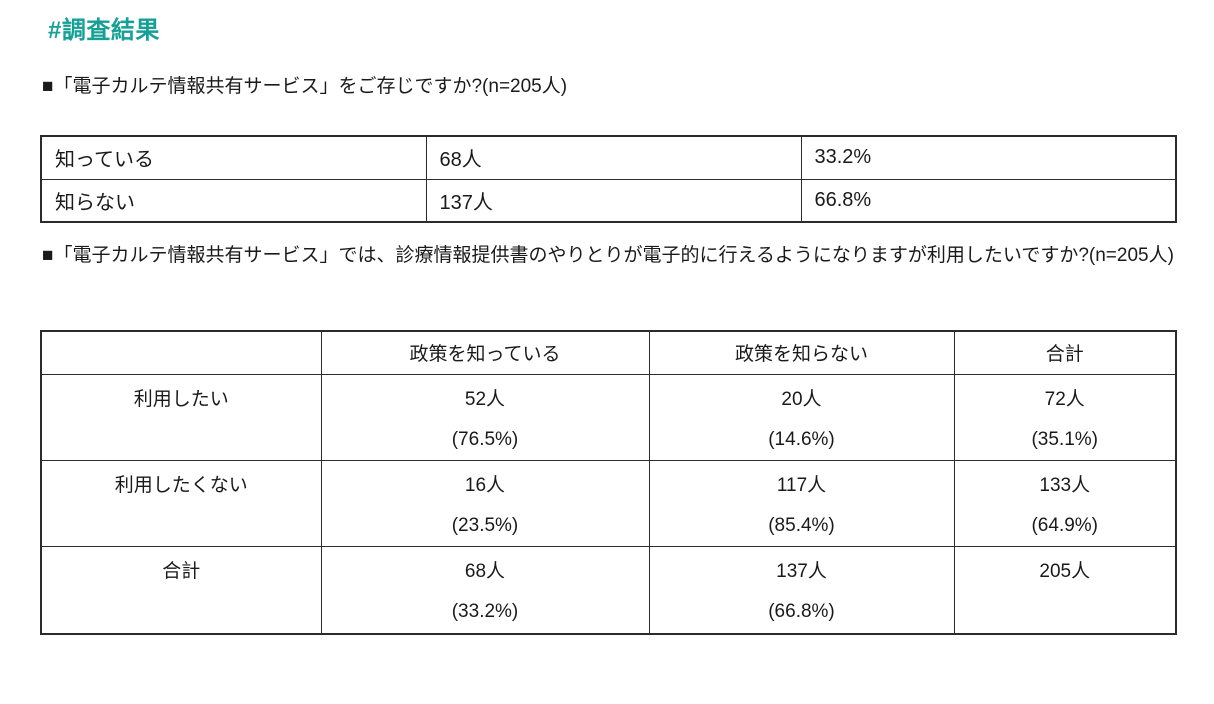  Describe the element at coordinates (1065, 590) in the screenshot. I see `cell-total: 205人` at that location.